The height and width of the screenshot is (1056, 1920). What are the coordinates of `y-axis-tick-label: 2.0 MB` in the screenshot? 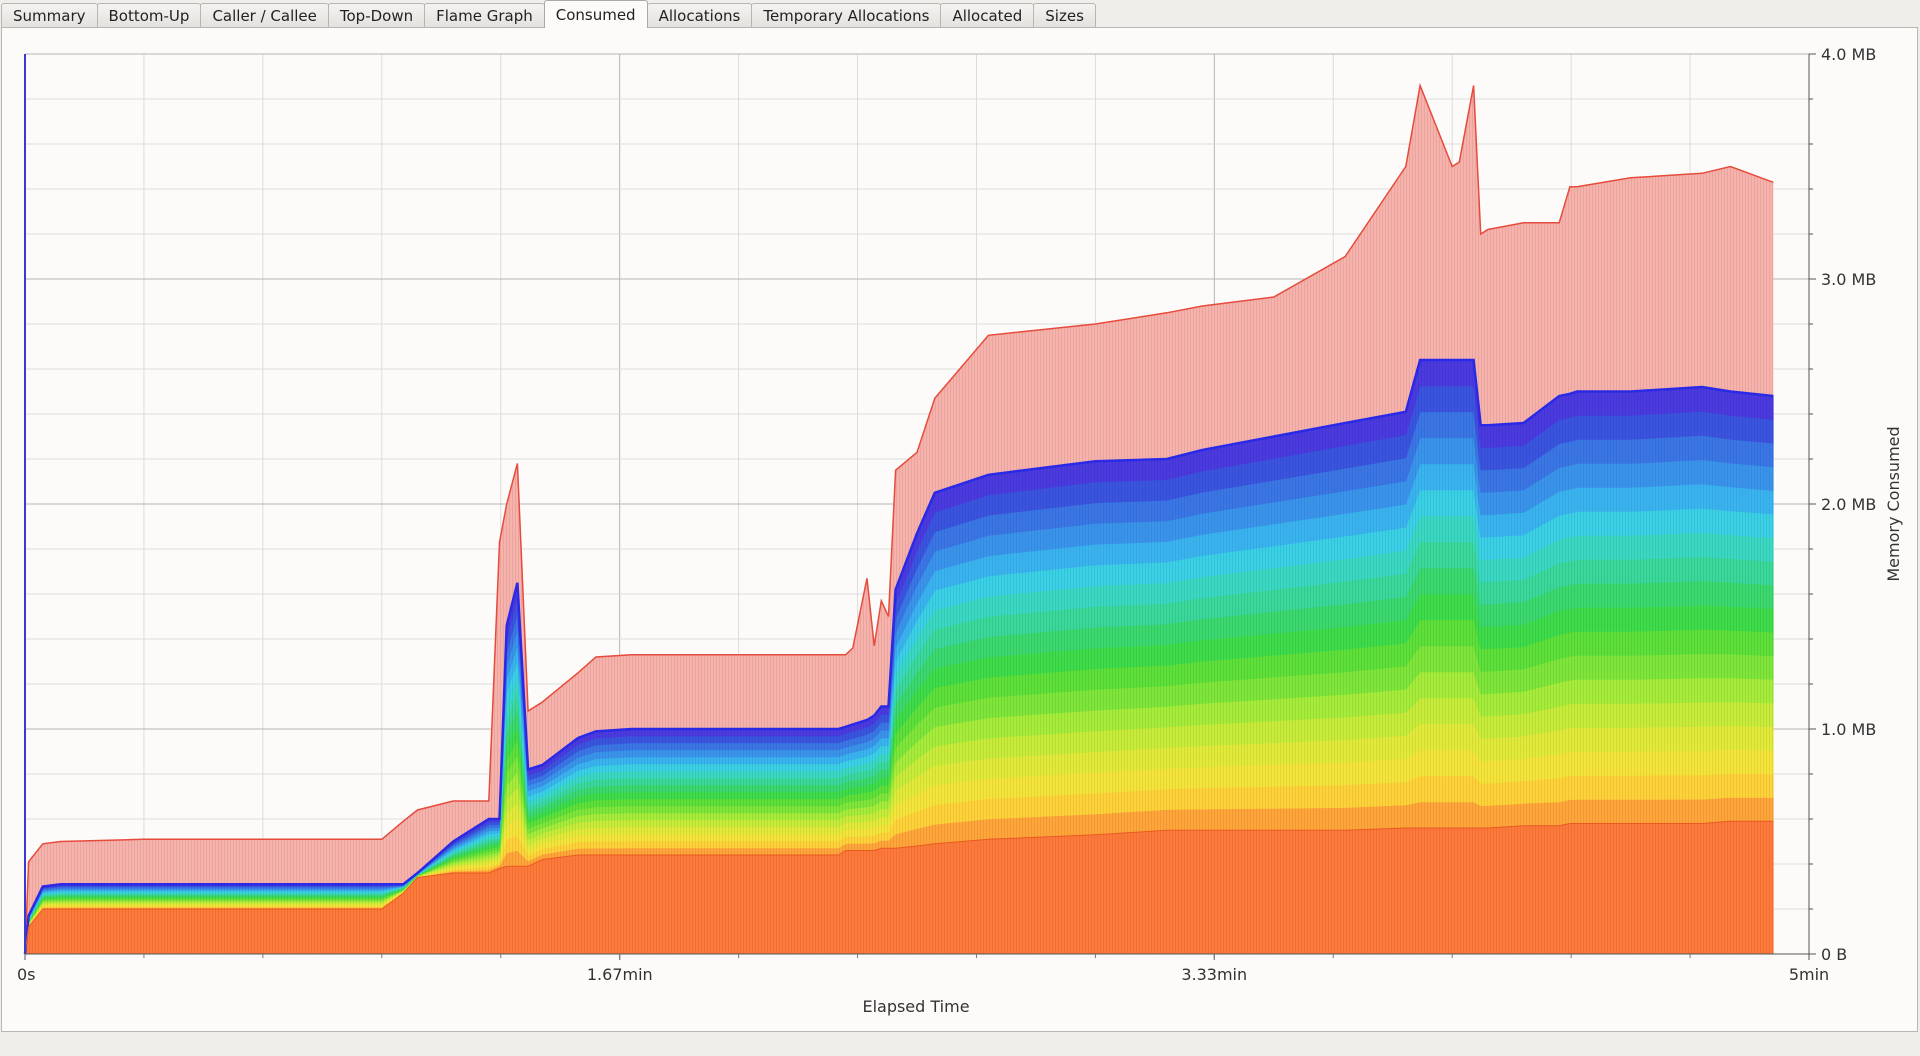 It's located at (1848, 504).